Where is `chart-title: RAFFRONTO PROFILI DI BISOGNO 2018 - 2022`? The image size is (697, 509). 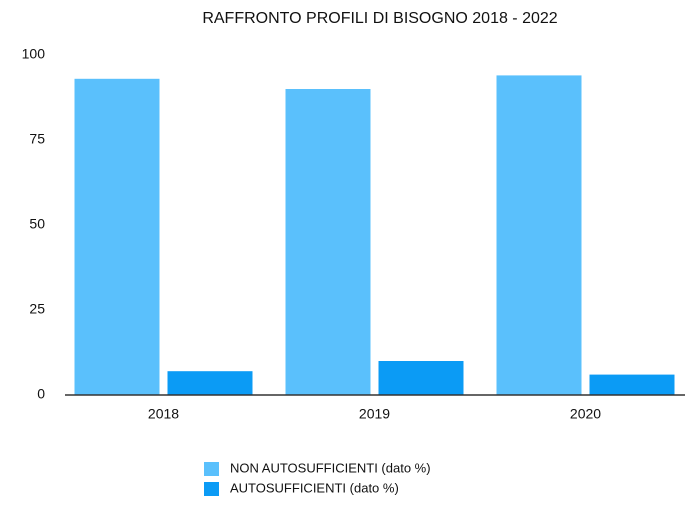 chart-title: RAFFRONTO PROFILI DI BISOGNO 2018 - 2022 is located at coordinates (379, 18).